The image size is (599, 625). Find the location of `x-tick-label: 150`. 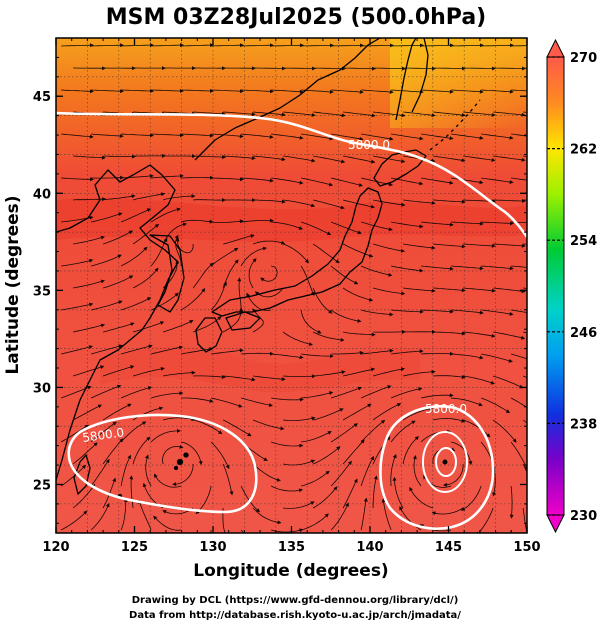

x-tick-label: 150 is located at coordinates (526, 547).